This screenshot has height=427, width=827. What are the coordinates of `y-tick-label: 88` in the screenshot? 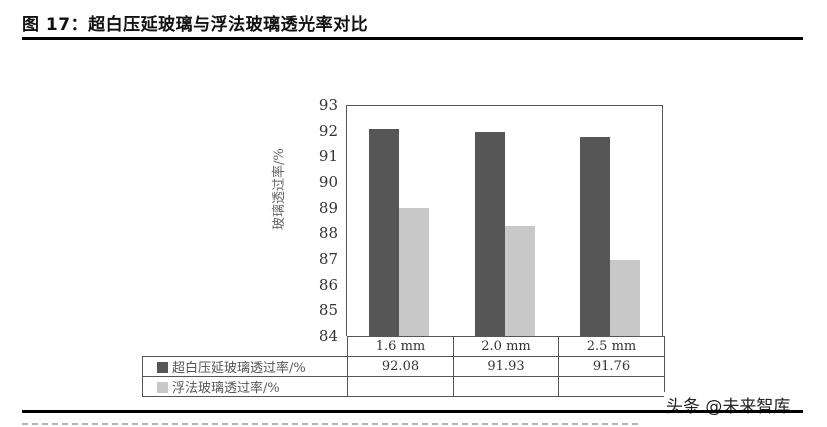 It's located at (328, 233).